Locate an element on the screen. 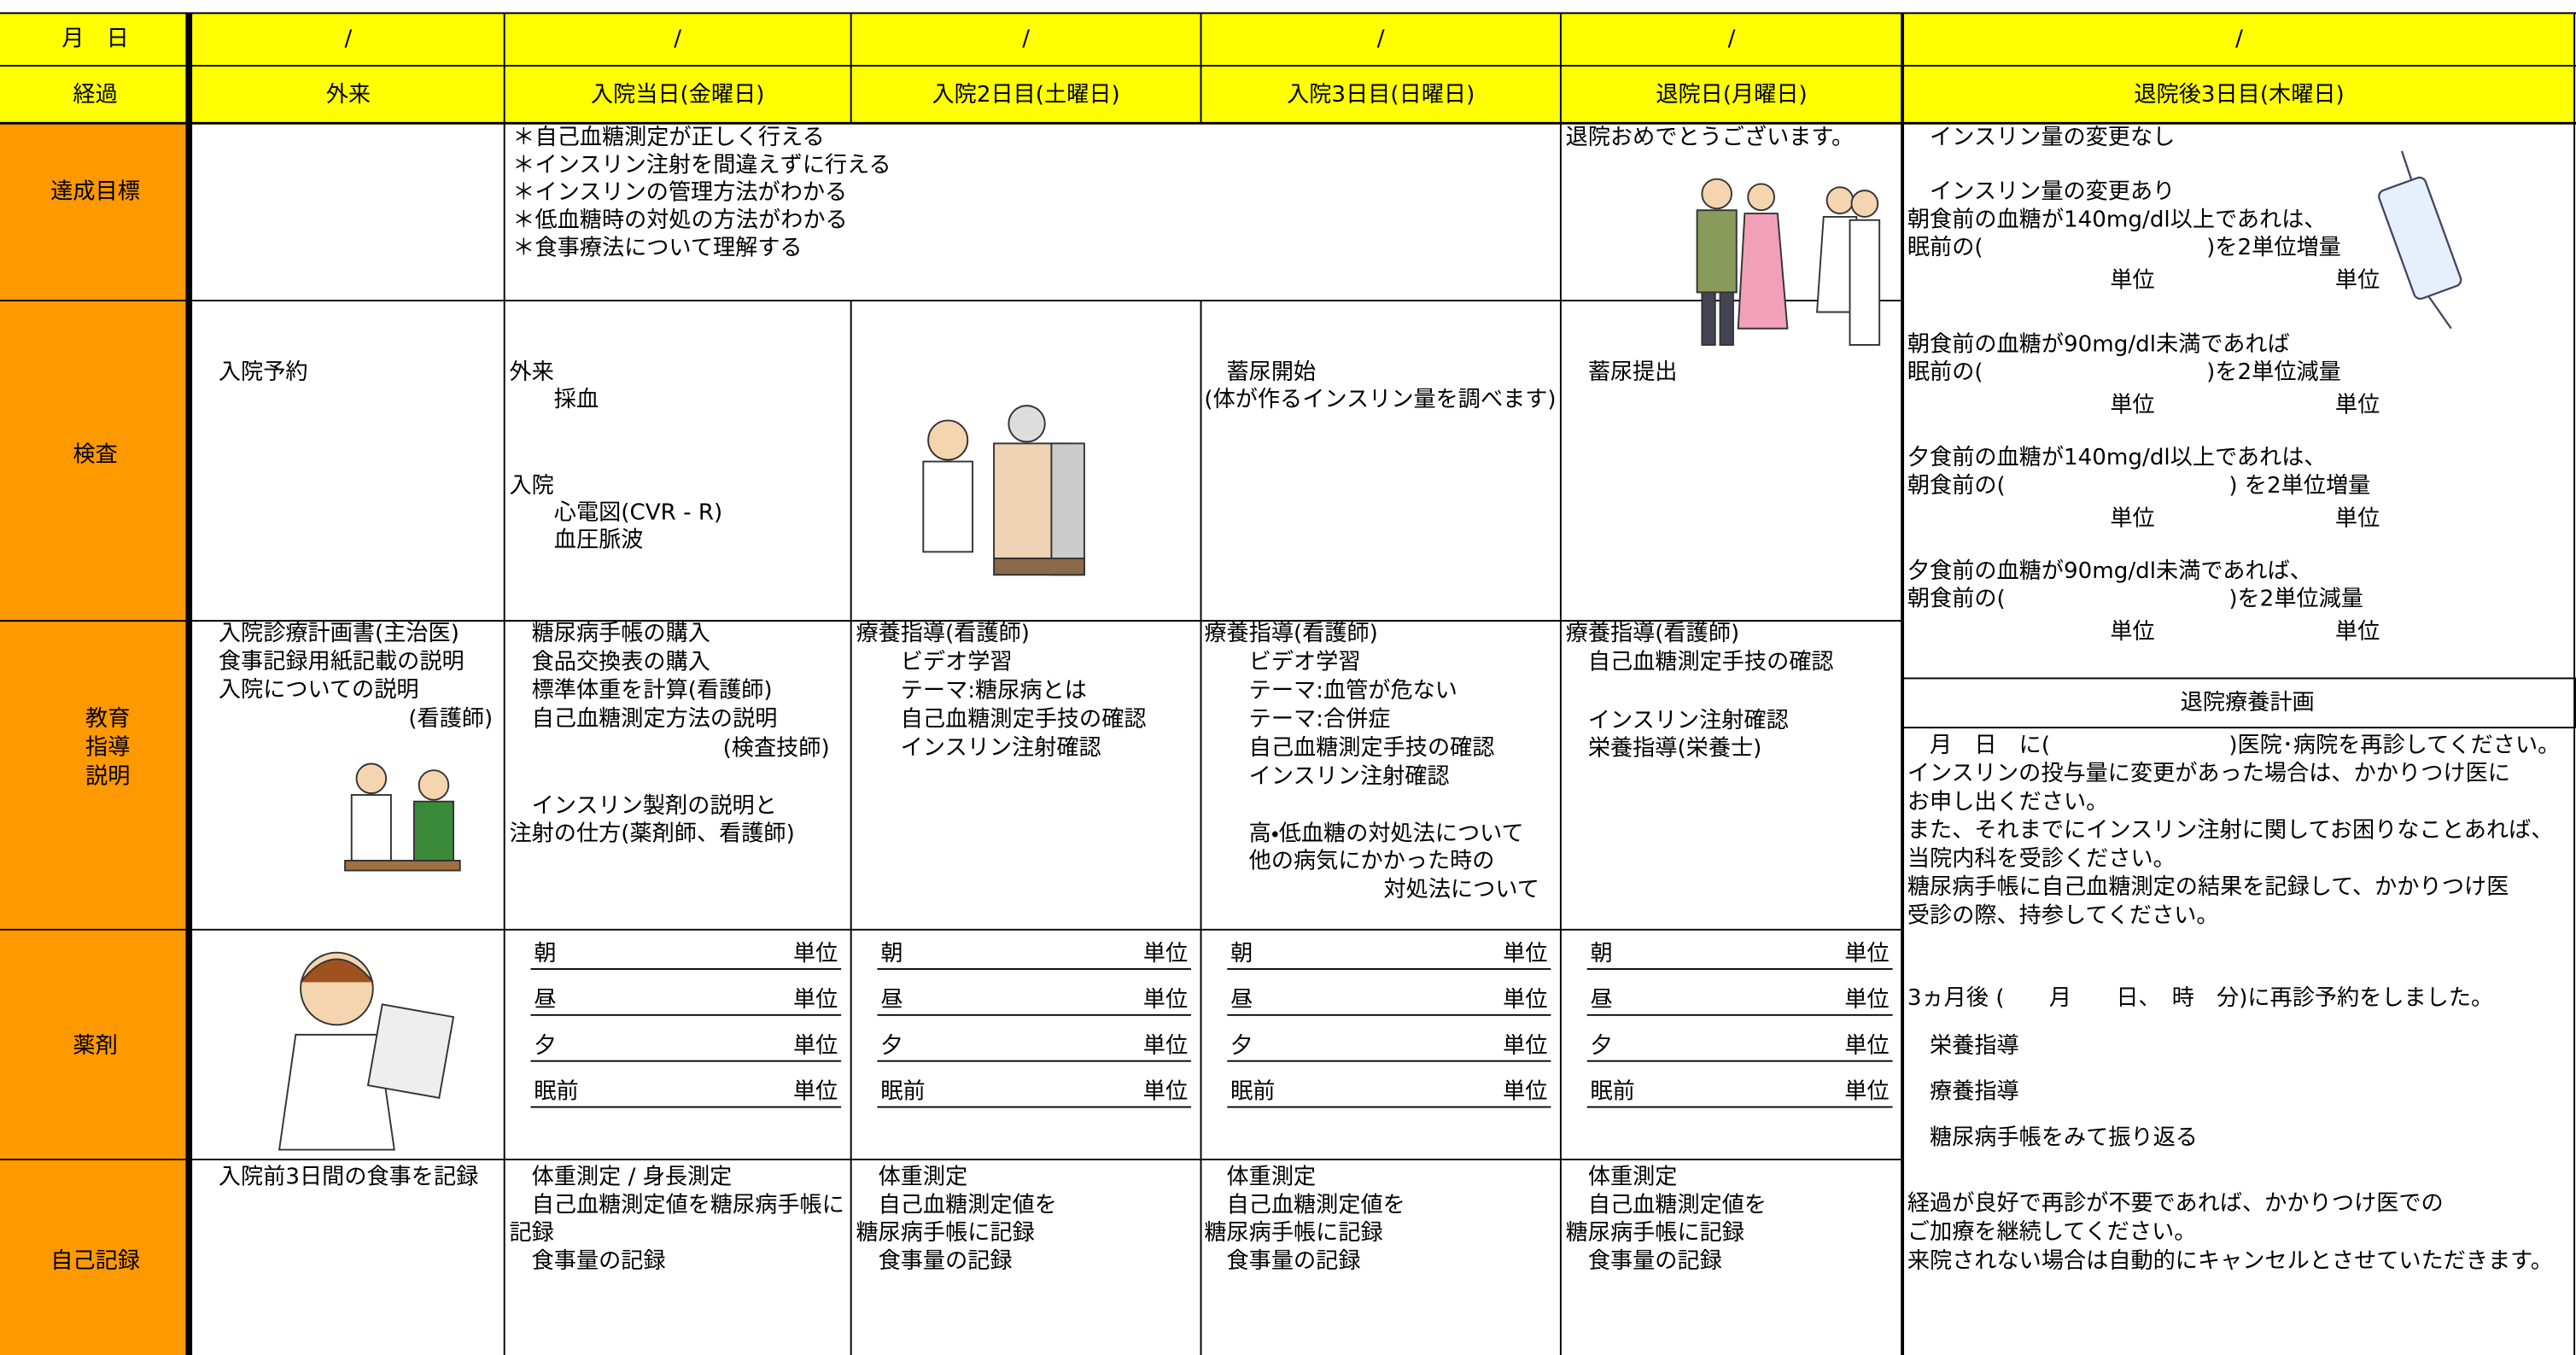 Image resolution: width=2576 pixels, height=1355 pixels. cell-text: 療養指導 is located at coordinates (1963, 1092).